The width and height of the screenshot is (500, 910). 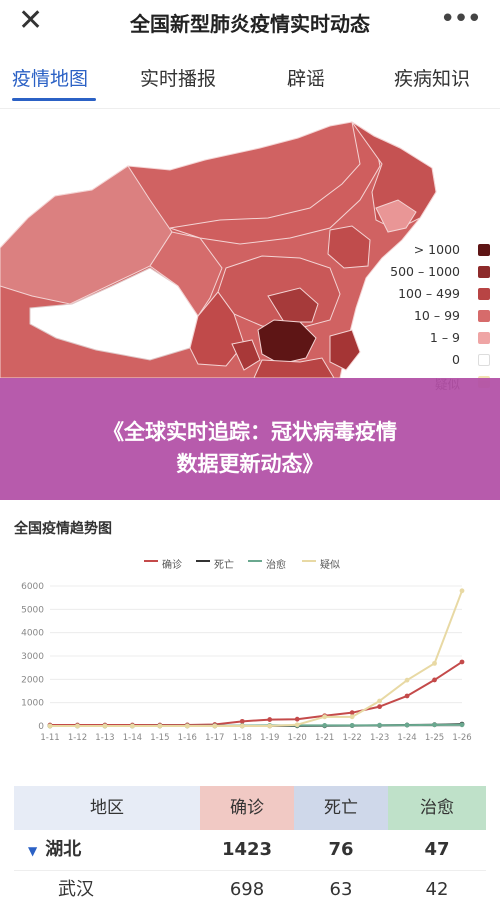 What do you see at coordinates (444, 339) in the screenshot?
I see `legend-item: 1 – 9` at bounding box center [444, 339].